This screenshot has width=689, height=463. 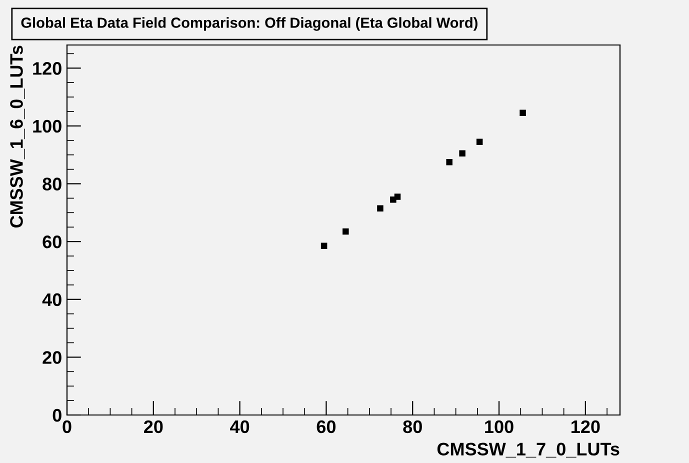 I want to click on y-tick-label: 80, so click(x=52, y=184).